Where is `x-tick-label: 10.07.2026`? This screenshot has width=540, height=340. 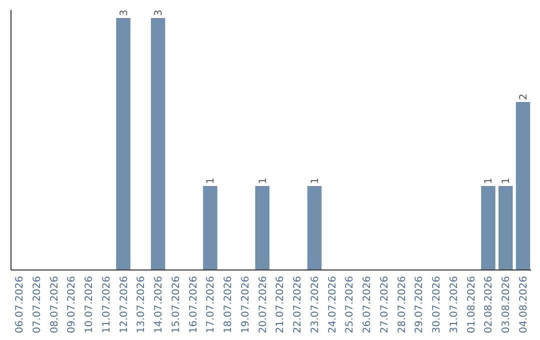
x-tick-label: 10.07.2026 is located at coordinates (90, 305).